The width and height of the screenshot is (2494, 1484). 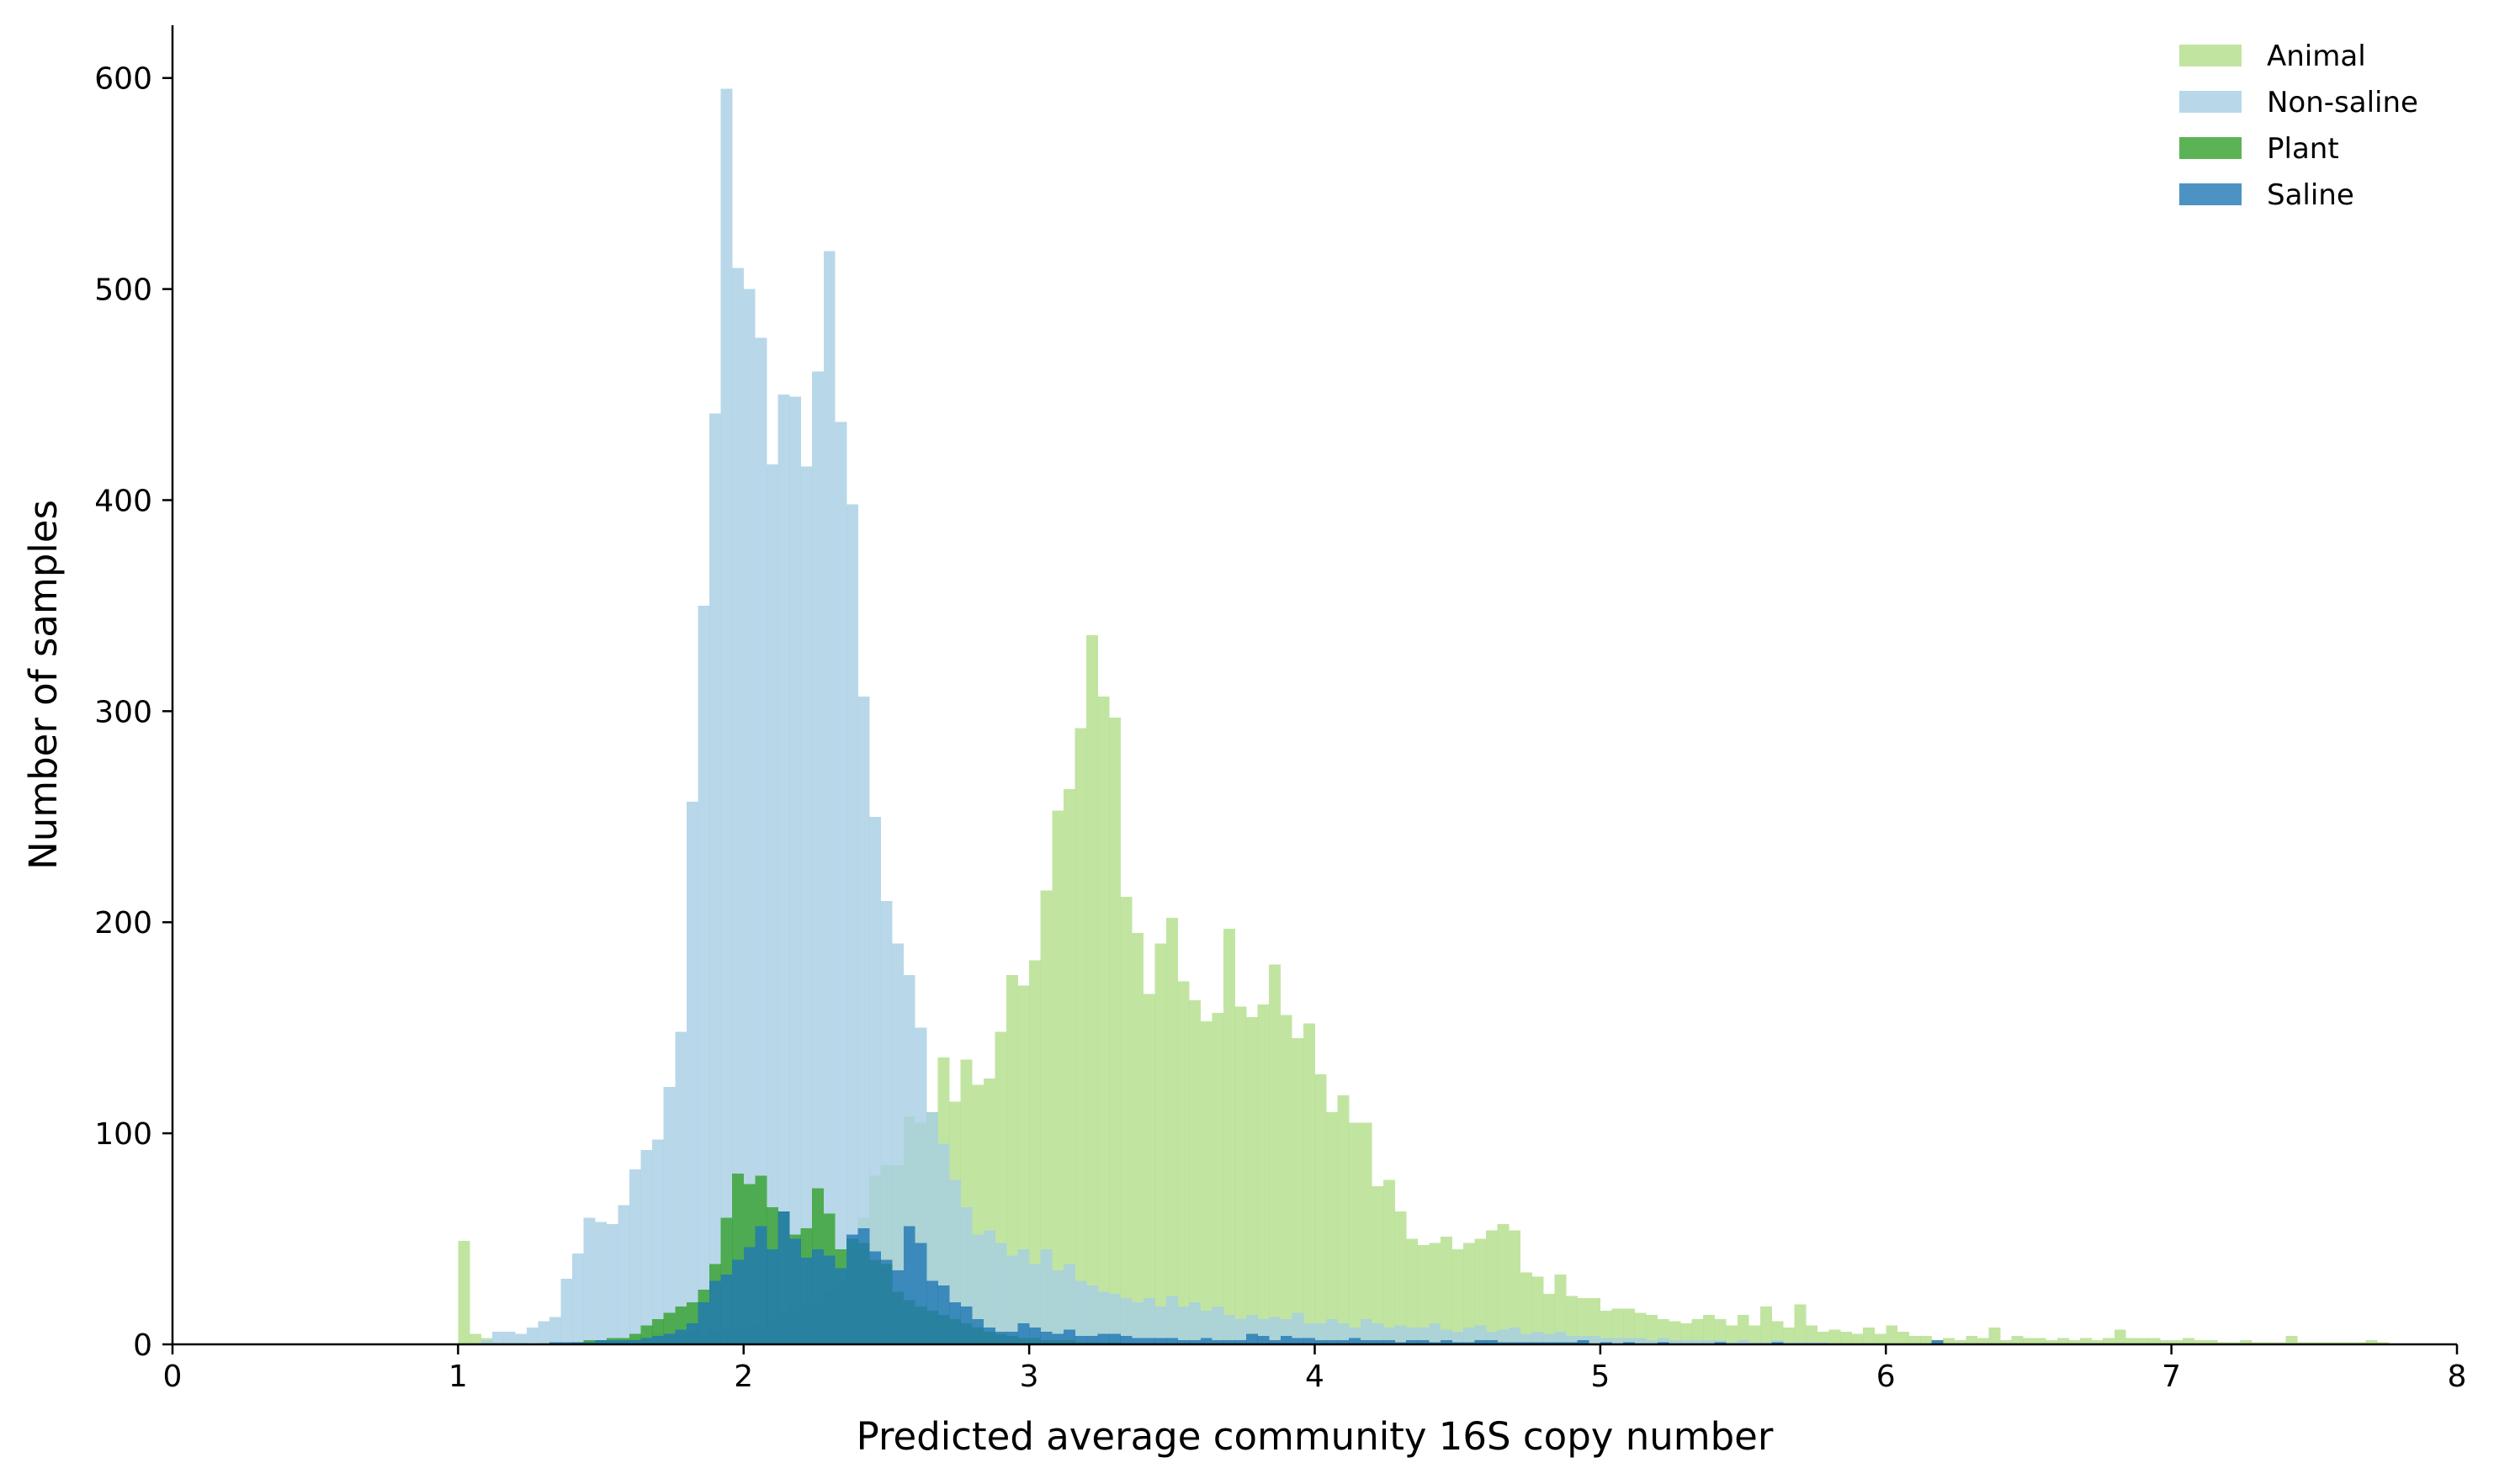 I want to click on x-tick-label: 1, so click(x=458, y=1376).